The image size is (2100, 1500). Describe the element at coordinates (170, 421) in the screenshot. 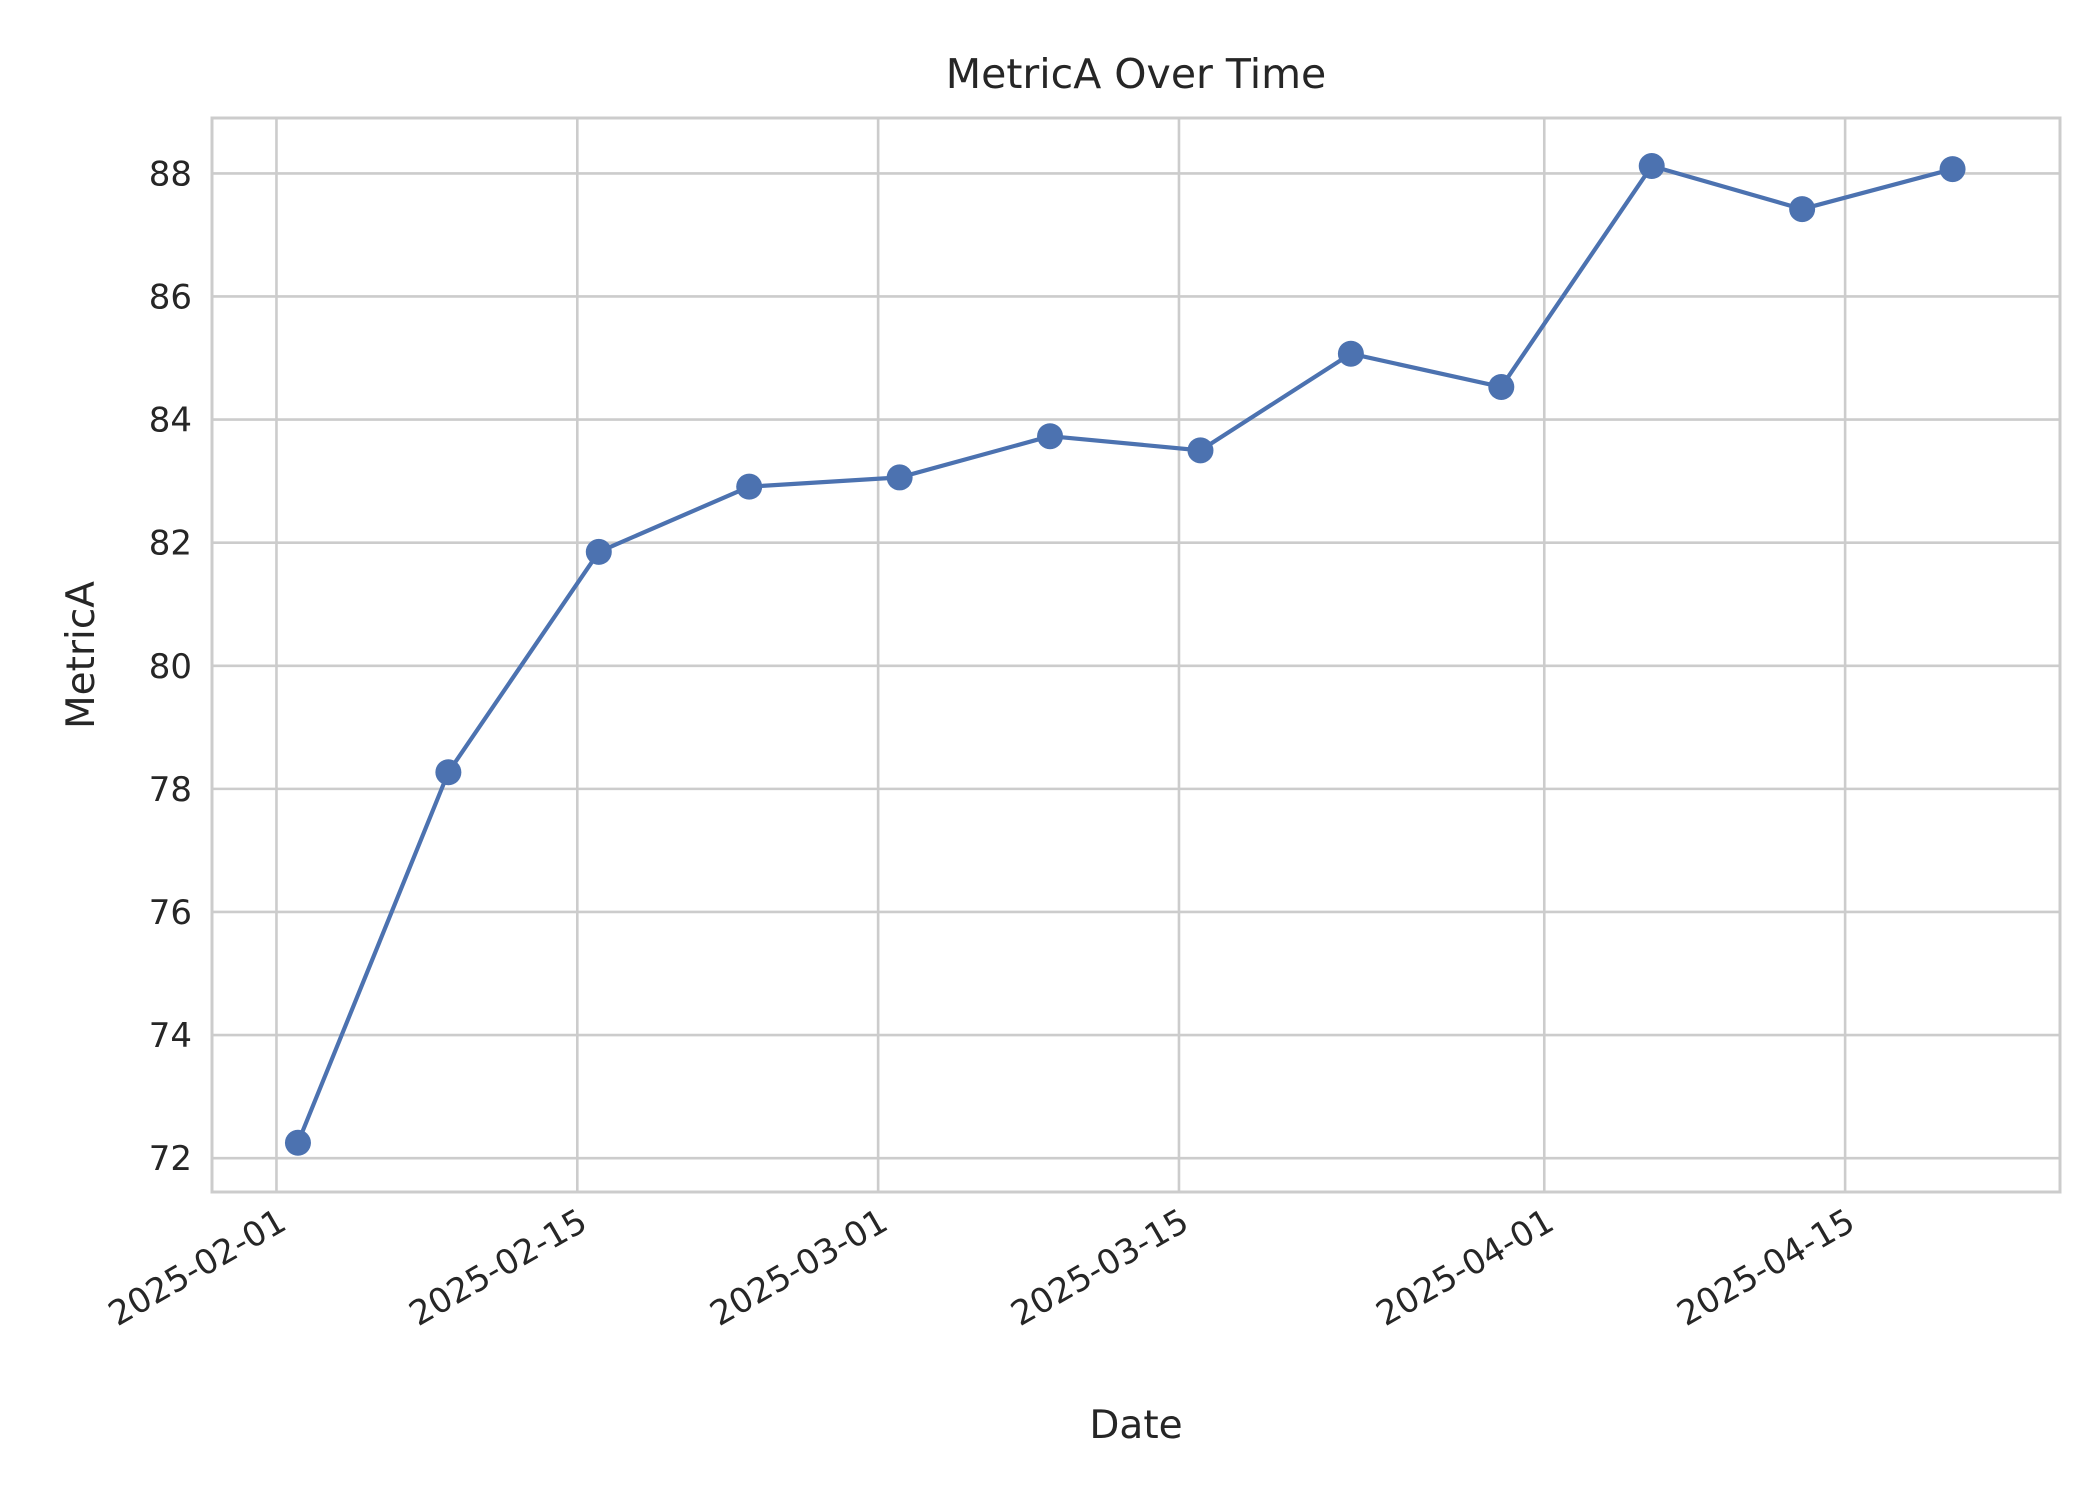

I see `y-tick-label: 84` at that location.